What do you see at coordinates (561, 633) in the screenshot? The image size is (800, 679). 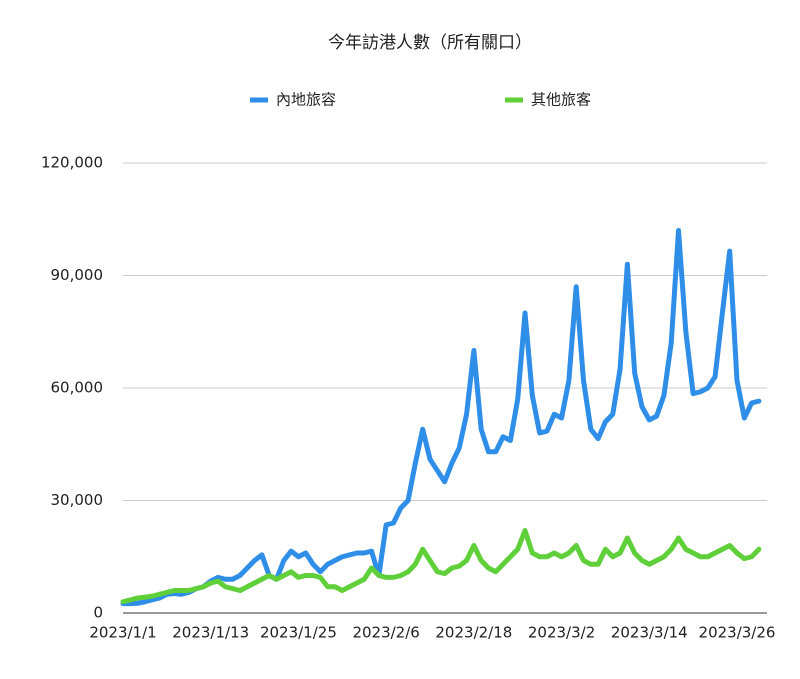 I see `x-tick-label: 2023/3/2` at bounding box center [561, 633].